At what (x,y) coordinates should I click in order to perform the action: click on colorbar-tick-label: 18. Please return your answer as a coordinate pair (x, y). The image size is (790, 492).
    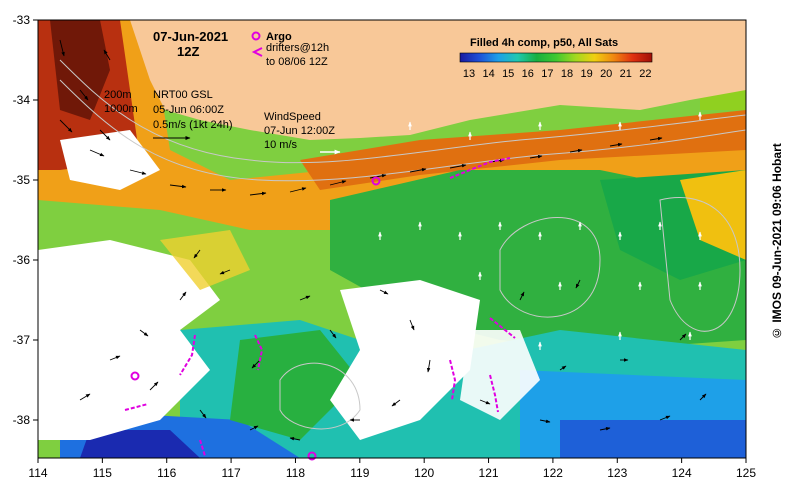
    Looking at the image, I should click on (567, 74).